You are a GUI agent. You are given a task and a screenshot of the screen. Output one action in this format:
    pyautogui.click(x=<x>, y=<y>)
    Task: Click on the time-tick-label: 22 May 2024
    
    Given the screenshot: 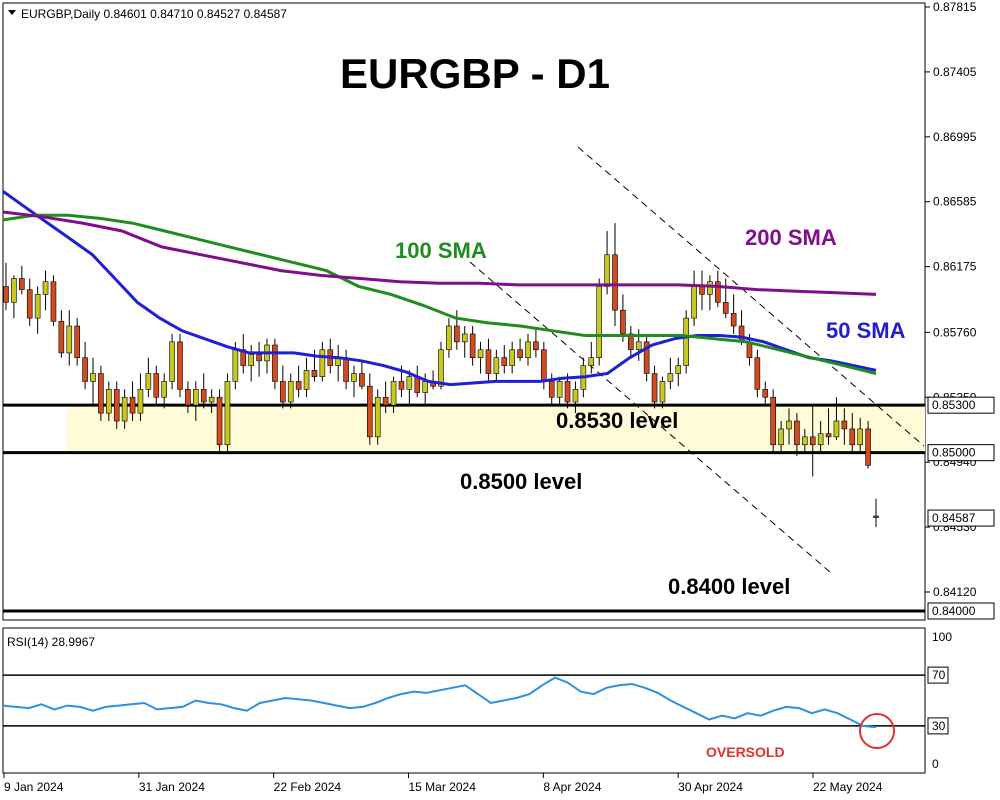 What is the action you would take?
    pyautogui.click(x=848, y=787)
    